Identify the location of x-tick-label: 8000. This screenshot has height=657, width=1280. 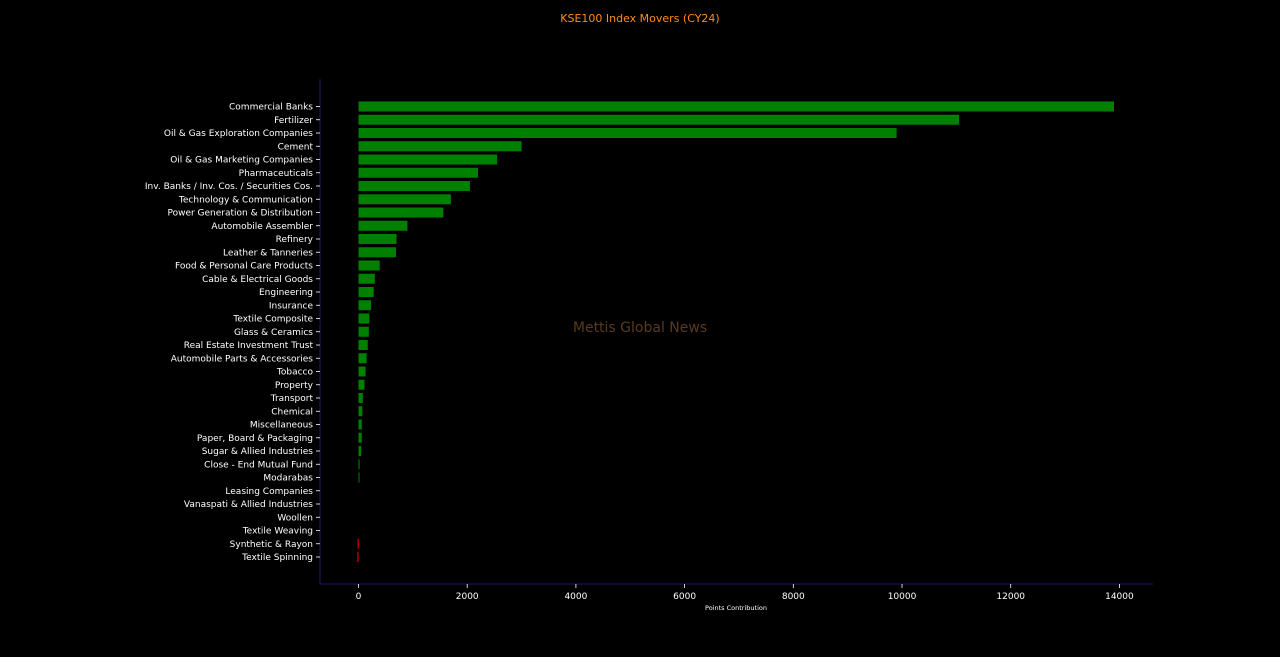
(793, 597).